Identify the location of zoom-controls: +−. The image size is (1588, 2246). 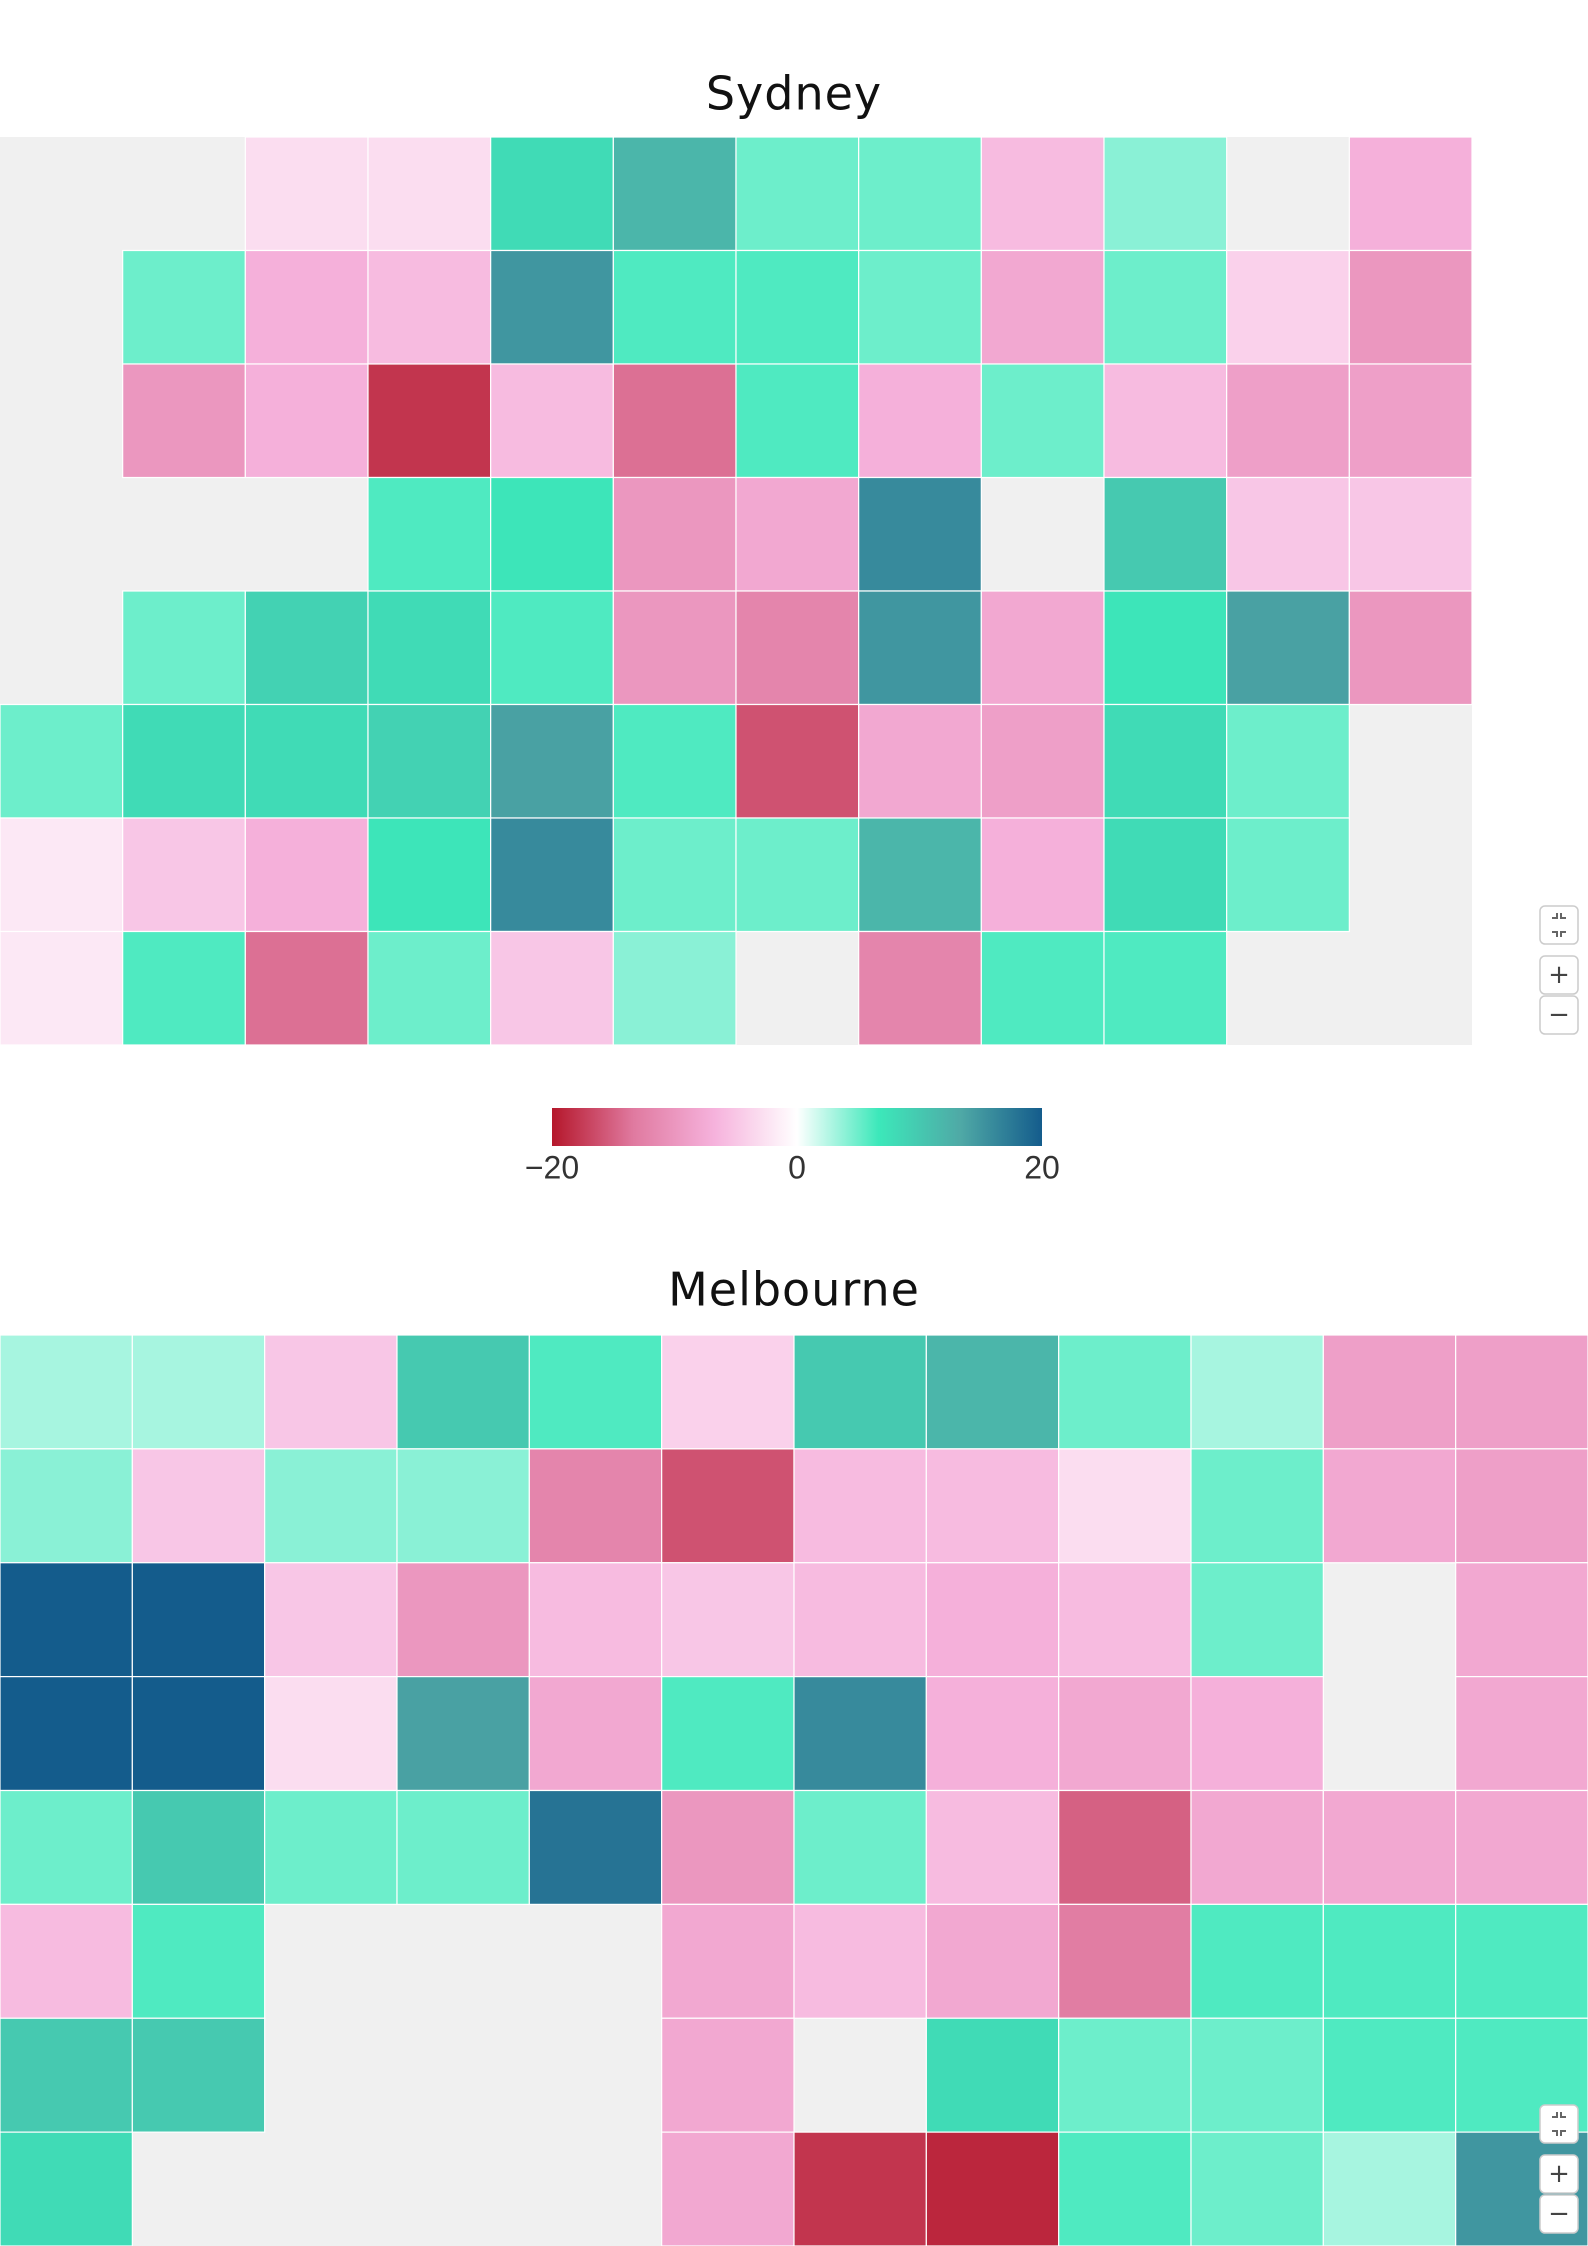
(1559, 2169).